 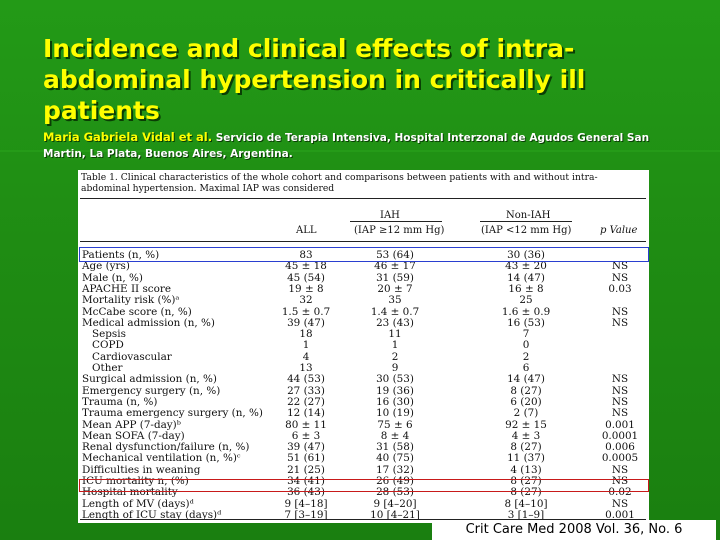 What do you see at coordinates (526, 288) in the screenshot?
I see `cell-non-iah: 16 ± 8` at bounding box center [526, 288].